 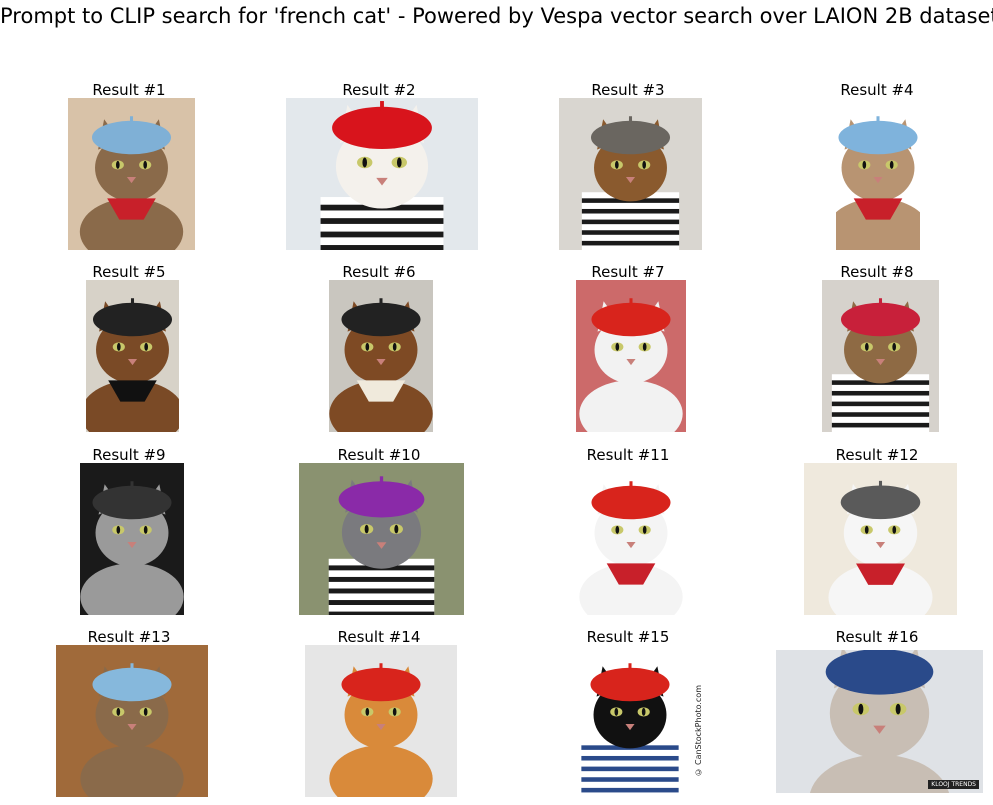 What do you see at coordinates (877, 90) in the screenshot?
I see `result-label-4: Result #4` at bounding box center [877, 90].